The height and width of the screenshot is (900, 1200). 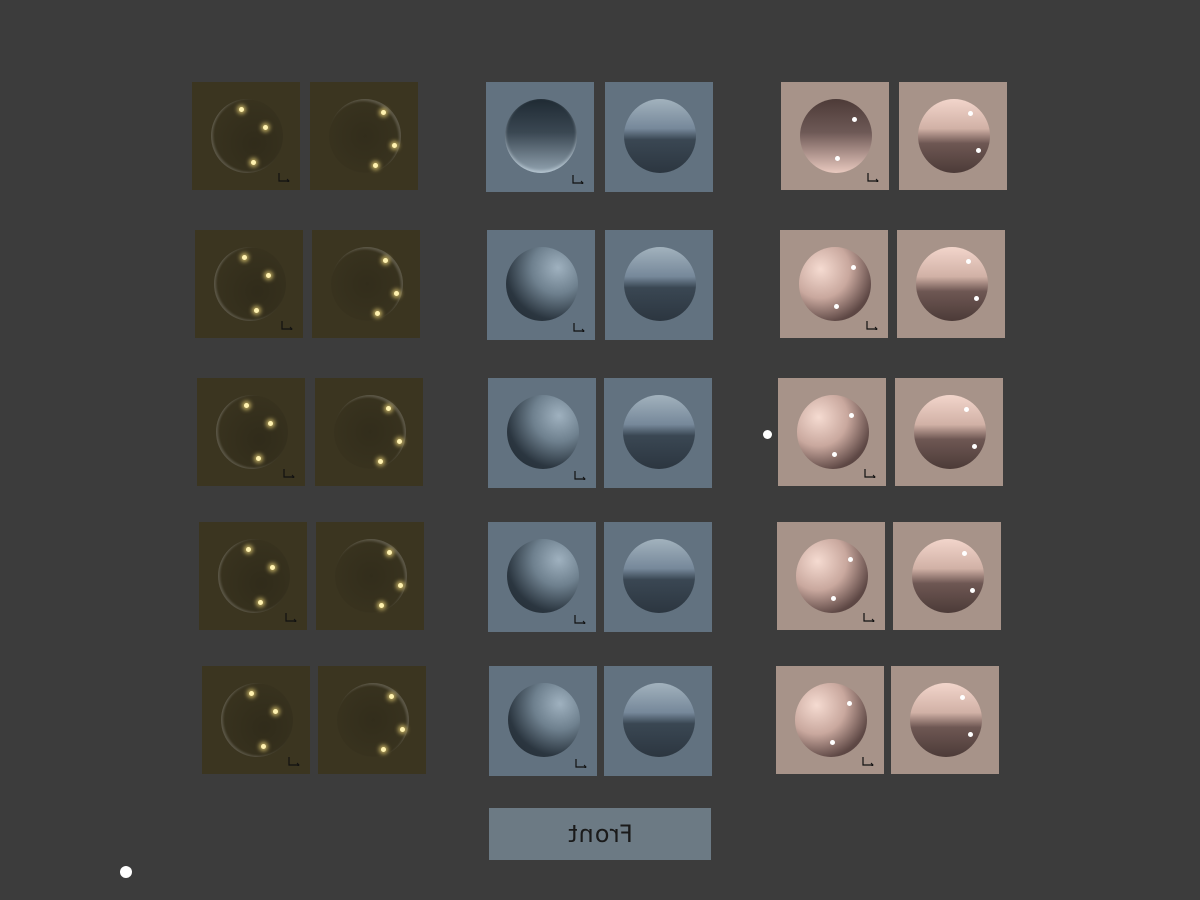 I want to click on blue-material-tile-5-left, so click(x=543, y=721).